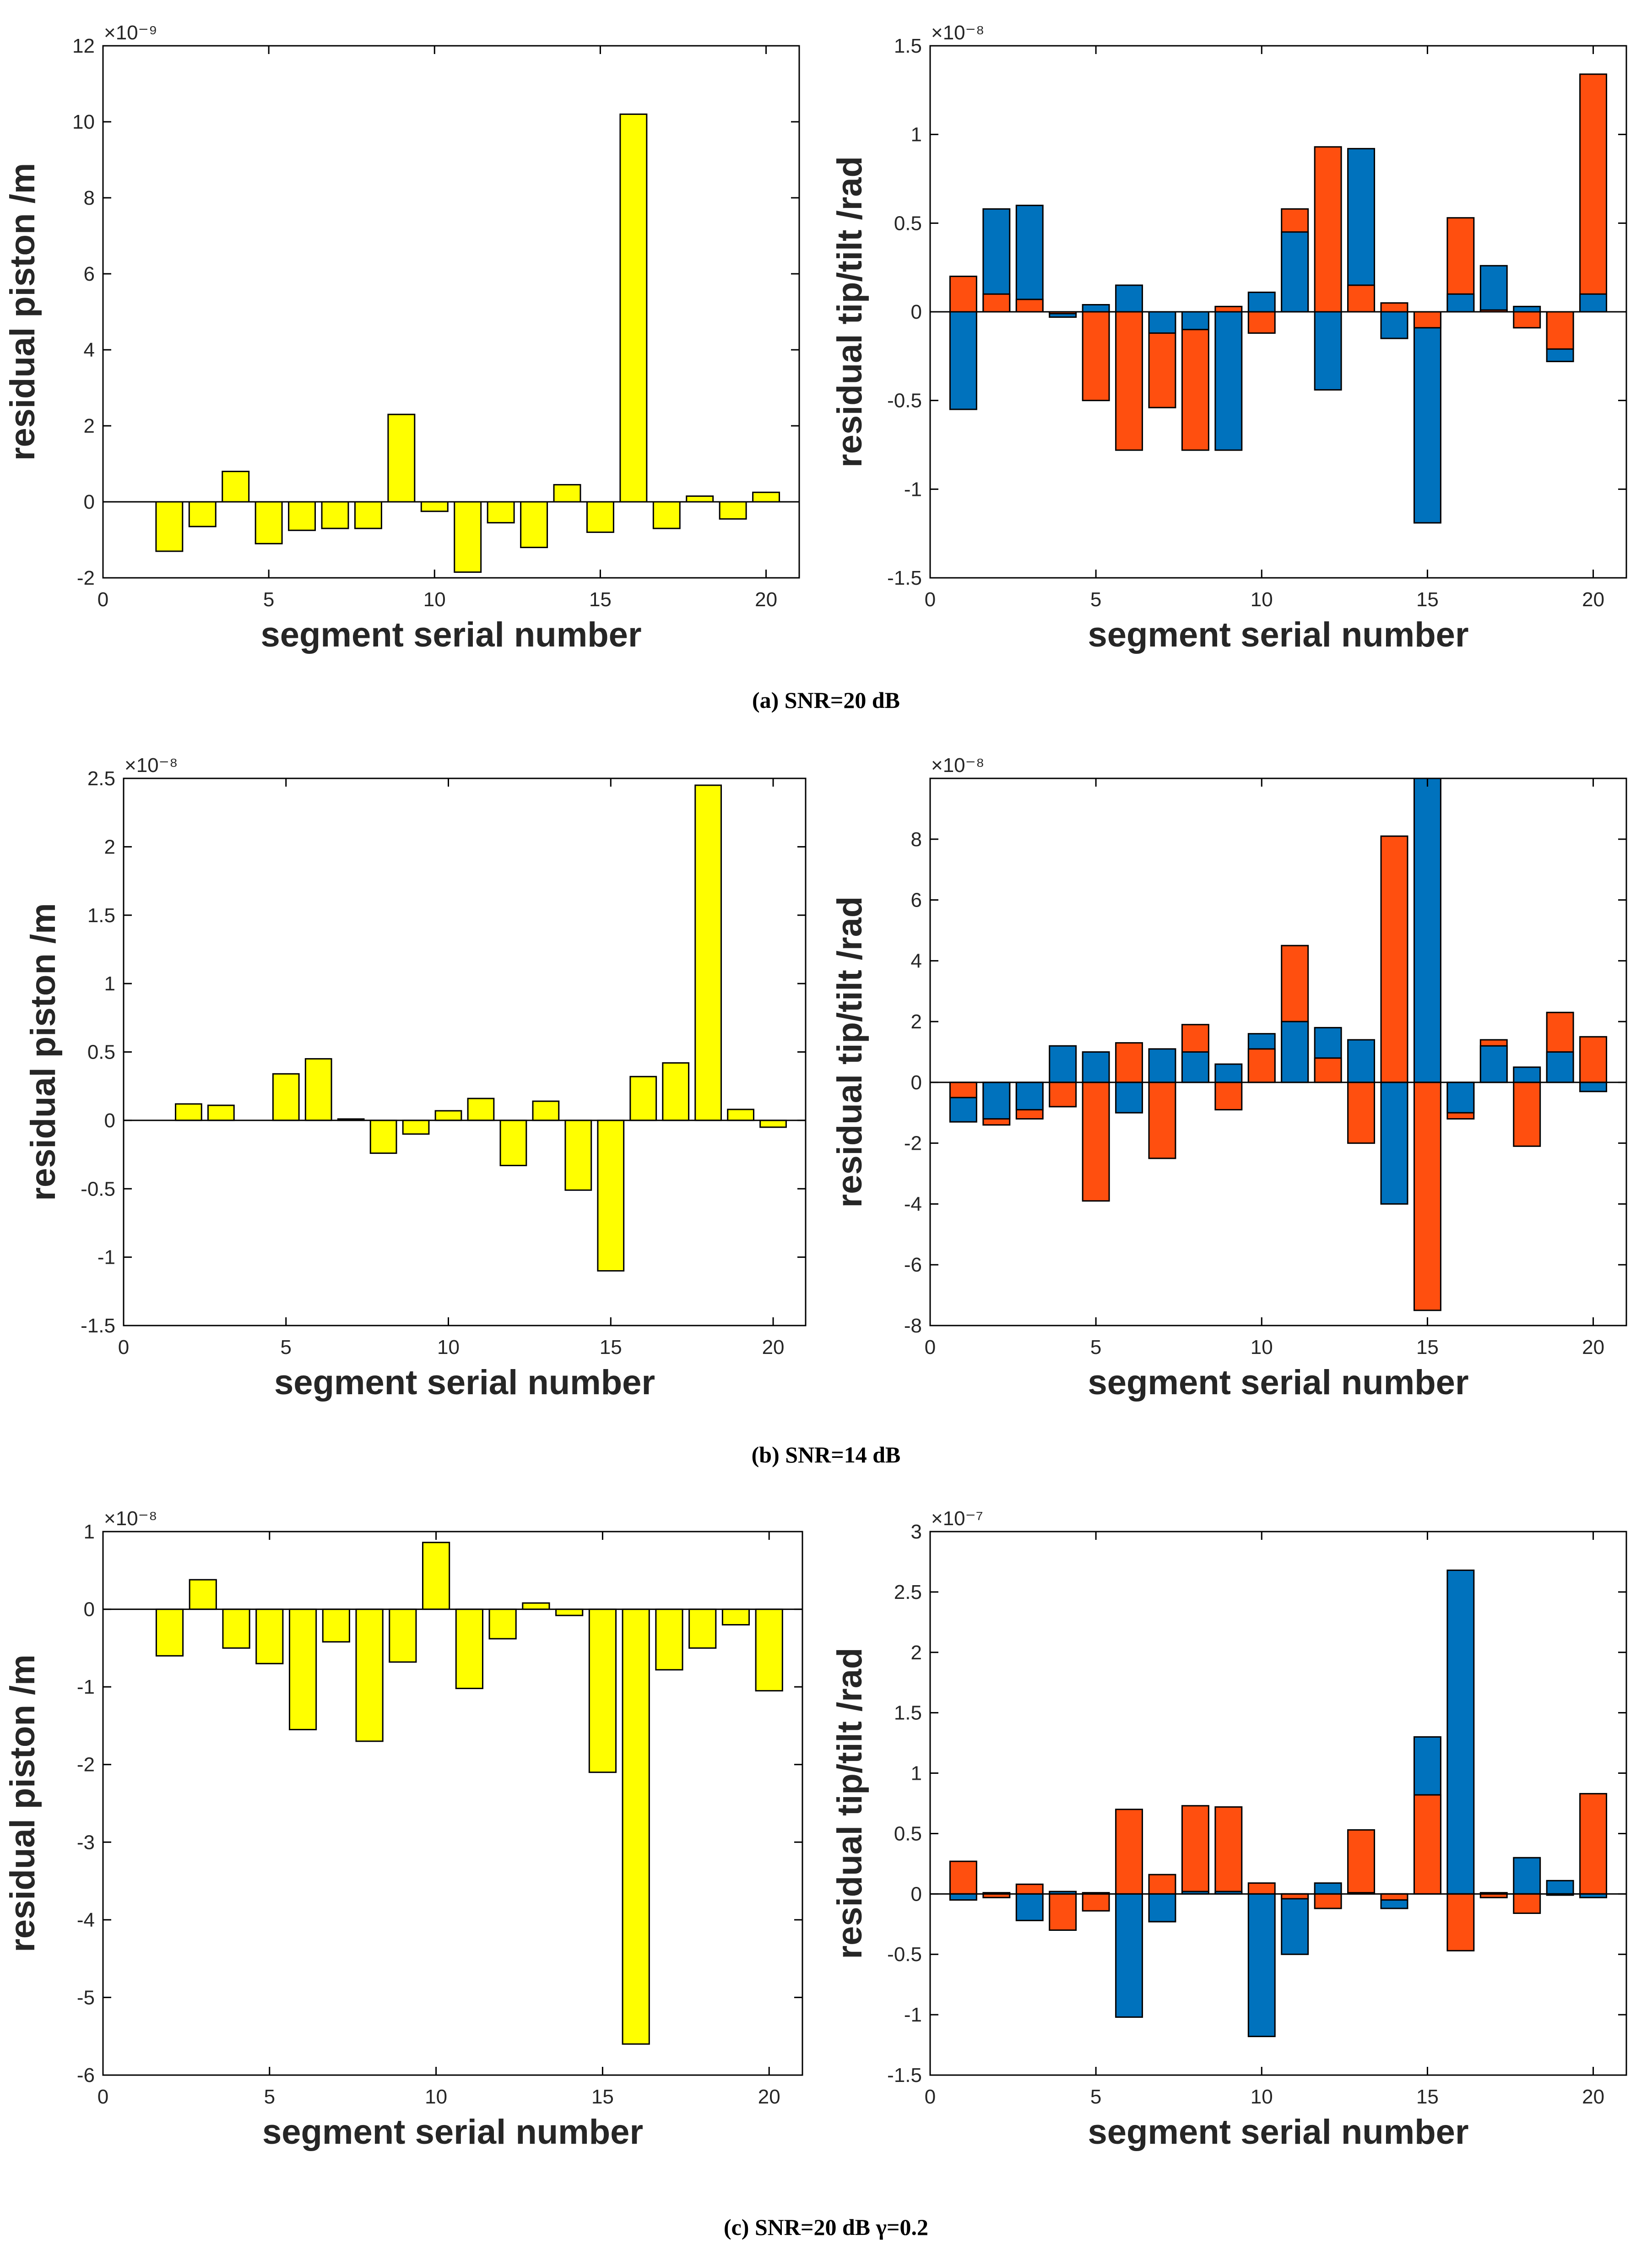 Image resolution: width=1652 pixels, height=2250 pixels. I want to click on y-tick-label: -2, so click(86, 1765).